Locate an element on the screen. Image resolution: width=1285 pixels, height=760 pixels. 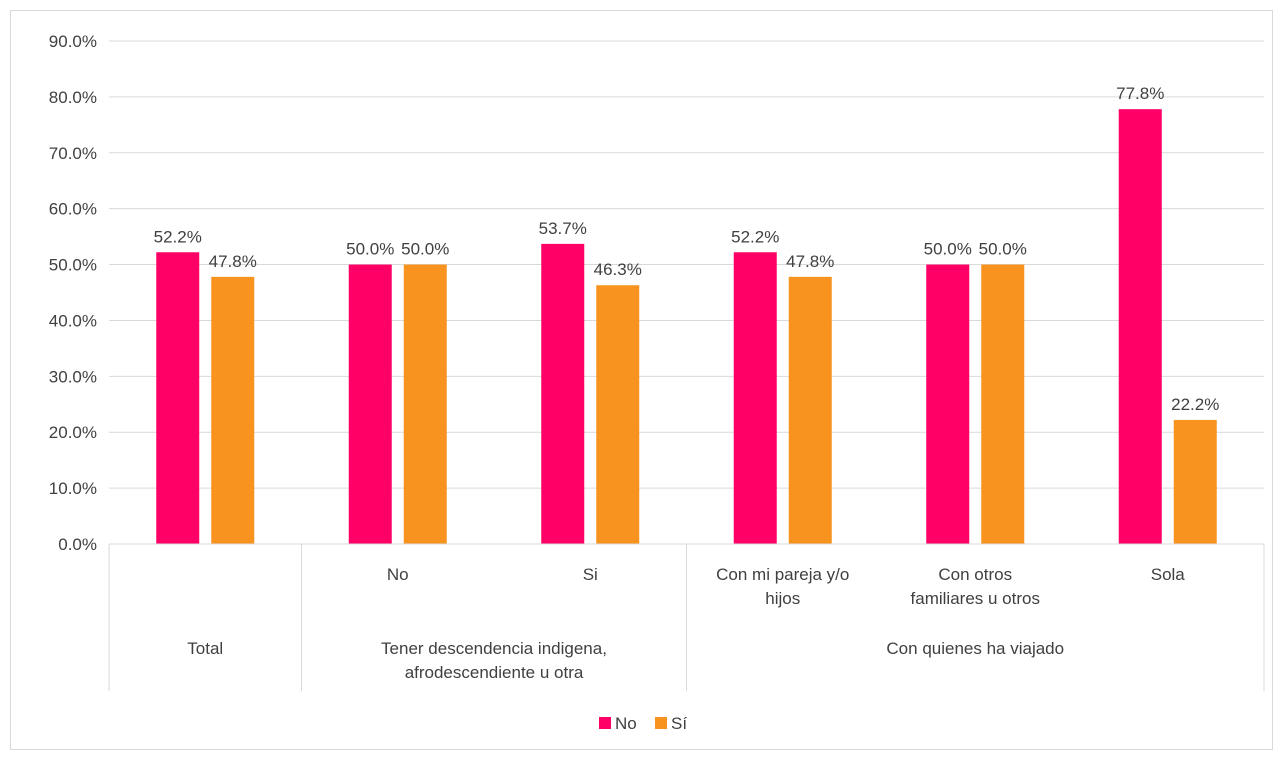
x-category-label: familiares u otros is located at coordinates (975, 598).